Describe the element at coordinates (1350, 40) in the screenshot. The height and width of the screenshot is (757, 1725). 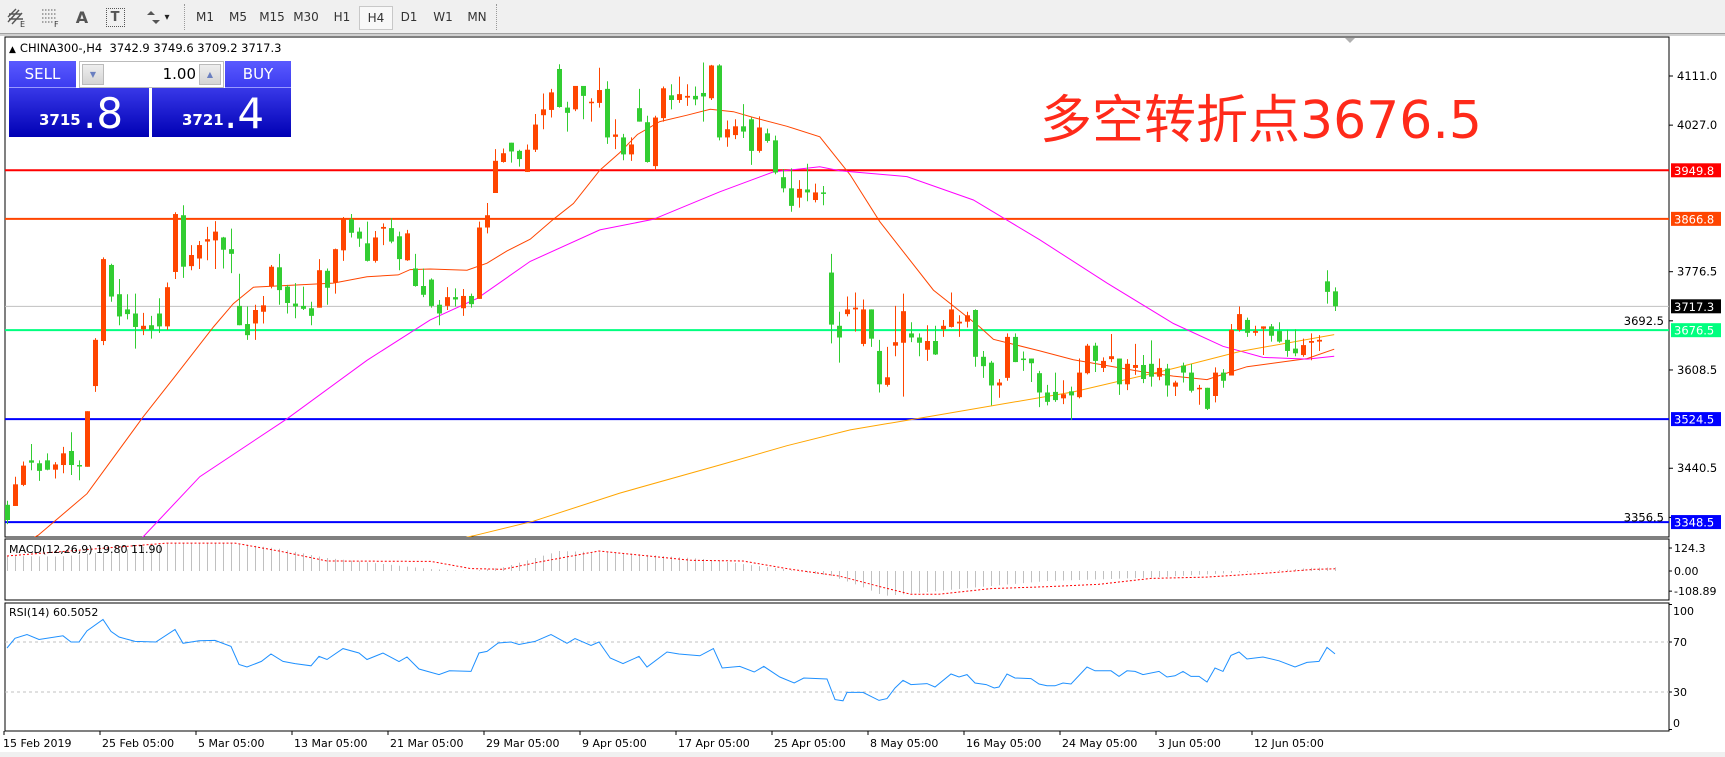
I see `chart-shift-marker` at that location.